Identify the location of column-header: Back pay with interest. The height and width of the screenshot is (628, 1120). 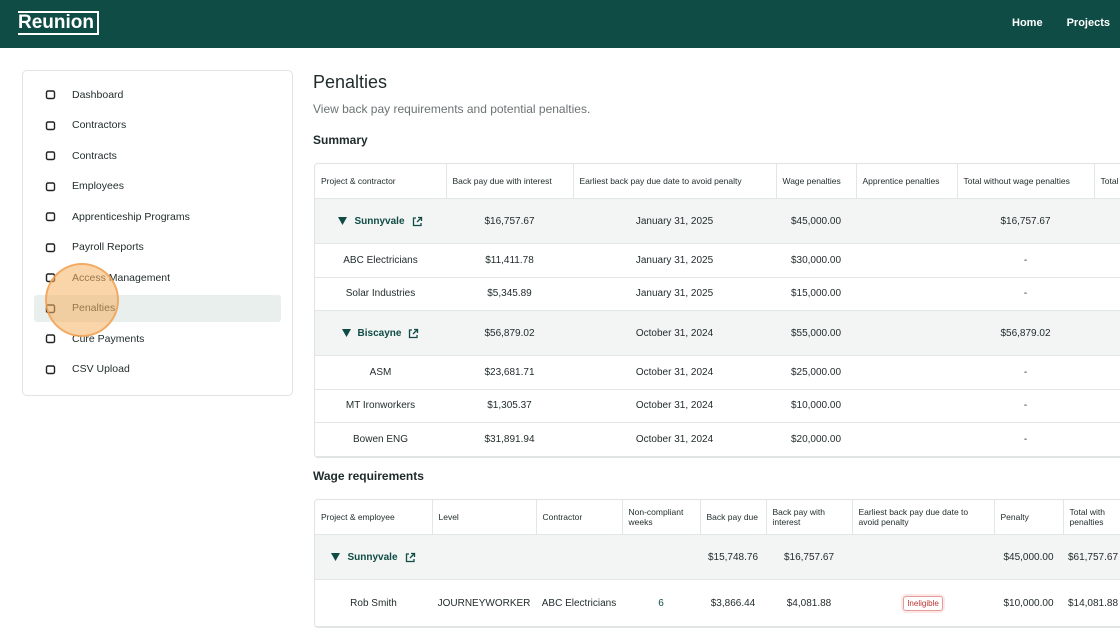
(809, 517).